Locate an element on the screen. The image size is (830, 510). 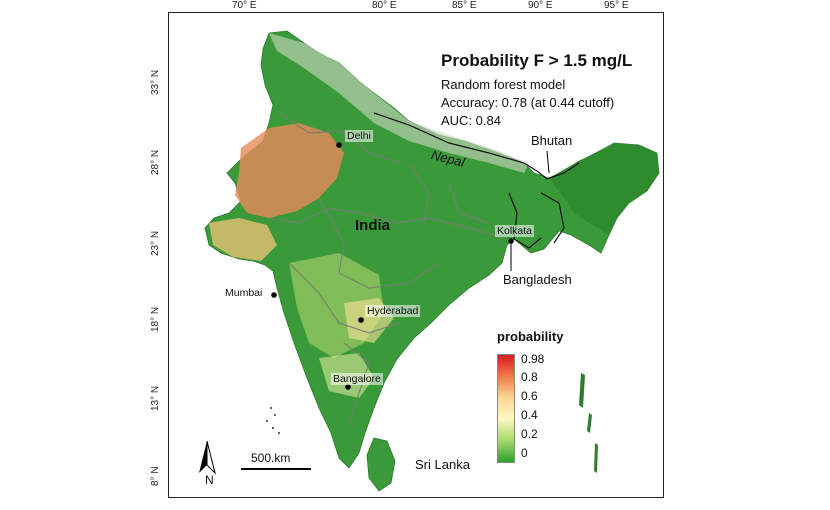
scale-bar-label: 500.km is located at coordinates (271, 458).